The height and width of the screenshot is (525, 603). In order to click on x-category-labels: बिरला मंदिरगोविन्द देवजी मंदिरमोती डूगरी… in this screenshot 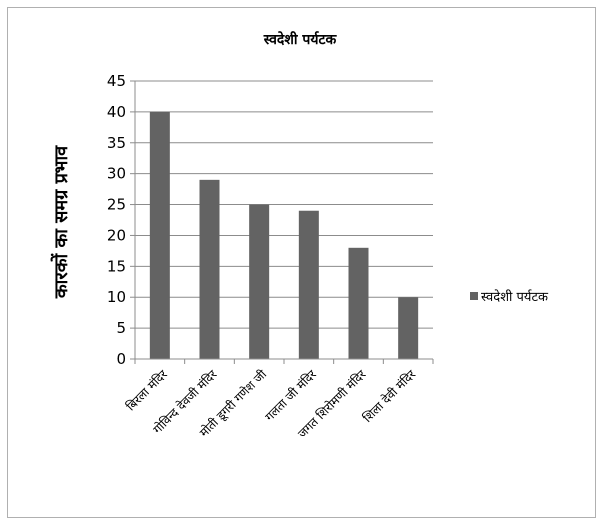, I will do `click(271, 403)`.